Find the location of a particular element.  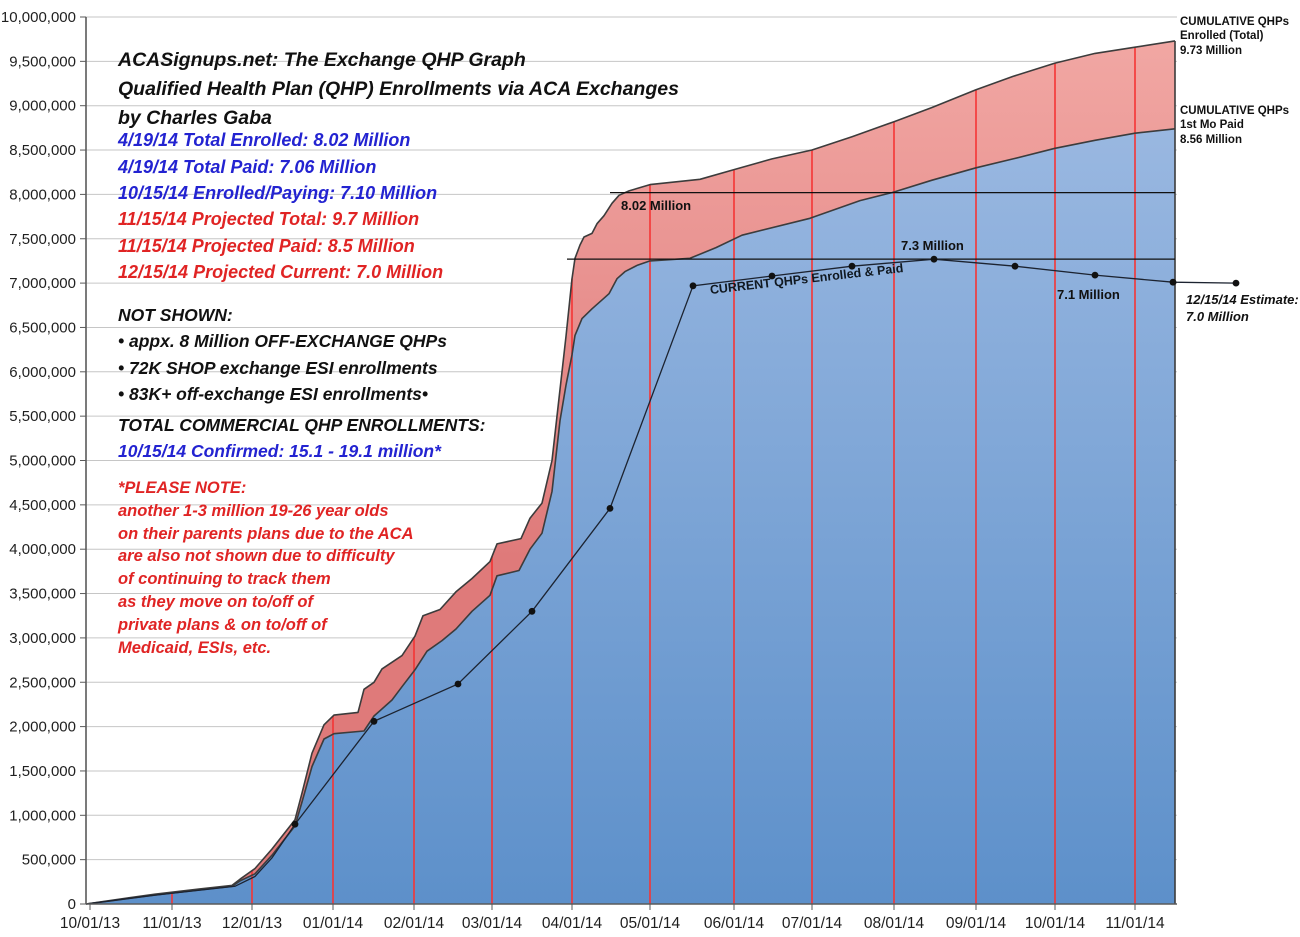

svg-text: 7,000,000 is located at coordinates (42, 283).